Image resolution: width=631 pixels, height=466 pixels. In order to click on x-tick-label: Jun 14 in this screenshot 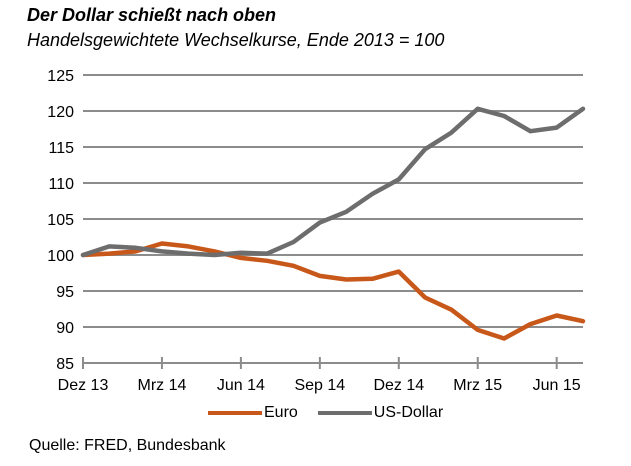, I will do `click(241, 385)`.